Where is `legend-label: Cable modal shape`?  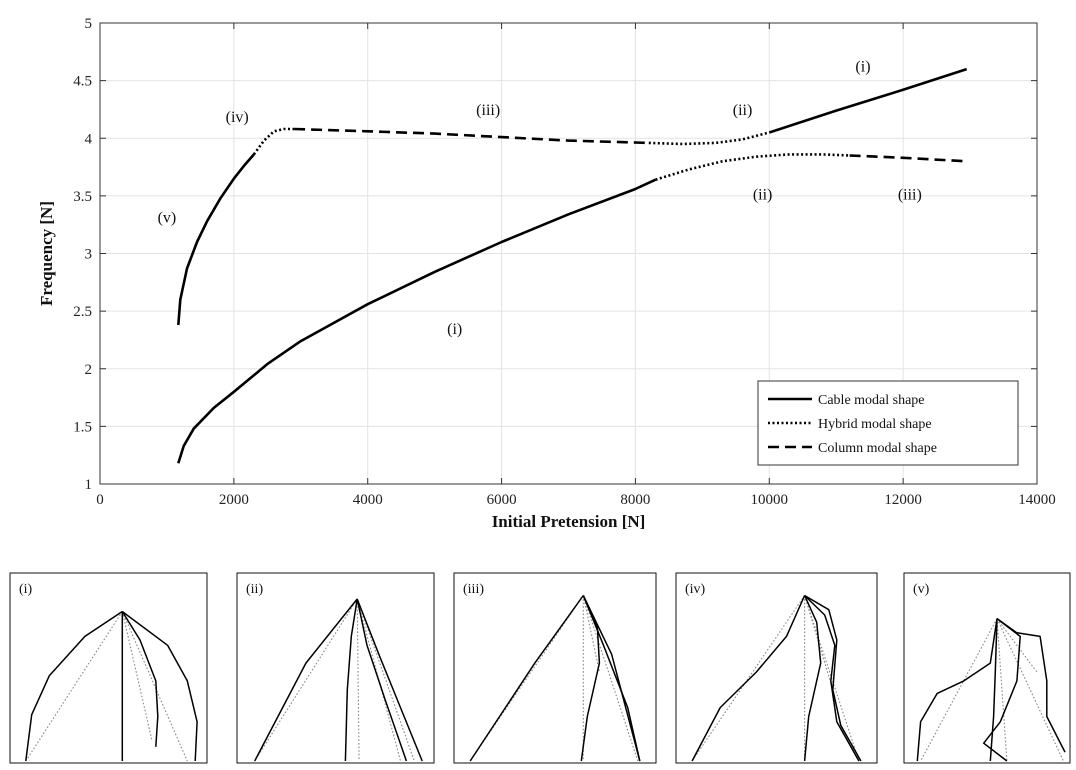
legend-label: Cable modal shape is located at coordinates (871, 400).